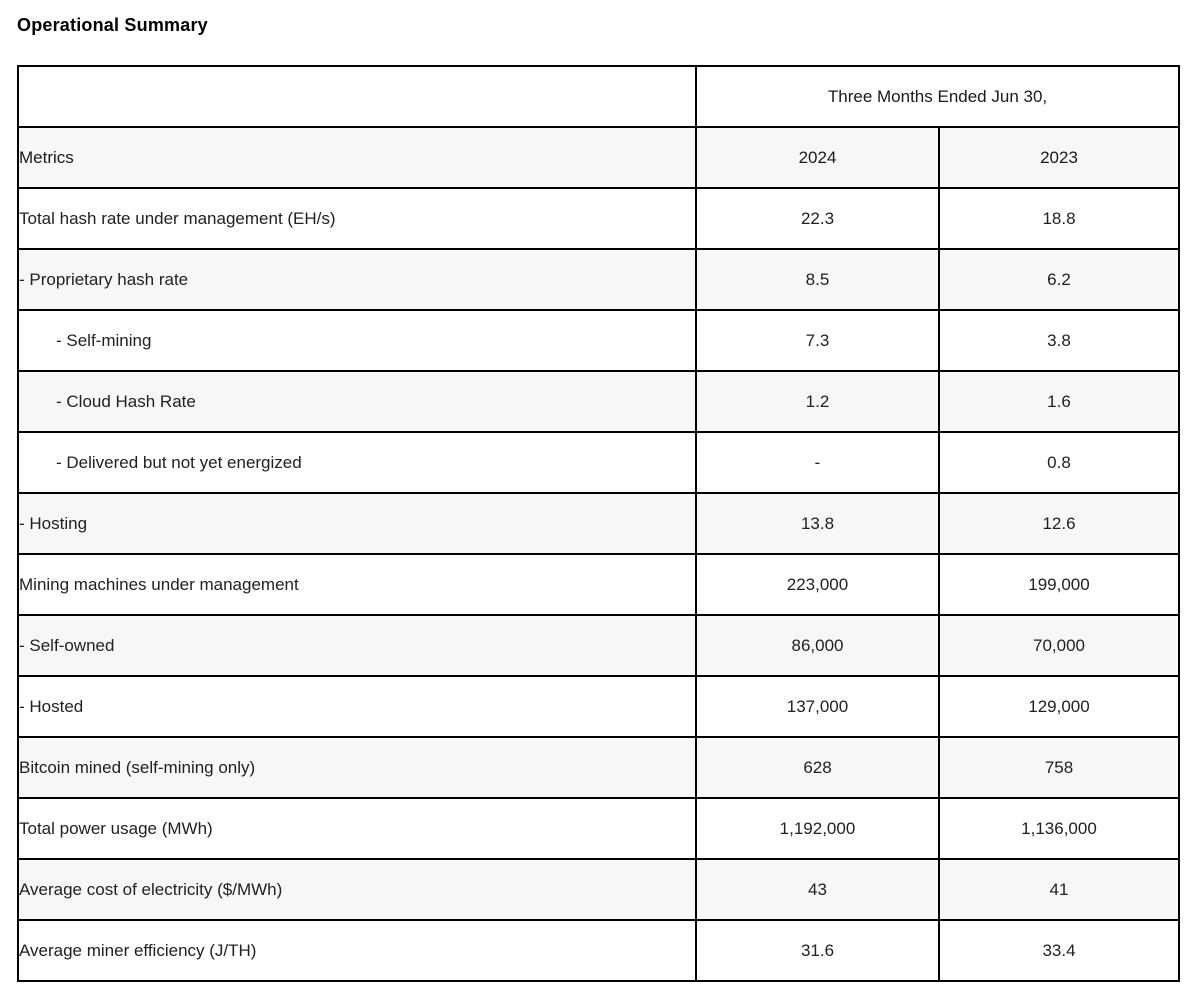  Describe the element at coordinates (817, 706) in the screenshot. I see `value-2024: 137,000` at that location.